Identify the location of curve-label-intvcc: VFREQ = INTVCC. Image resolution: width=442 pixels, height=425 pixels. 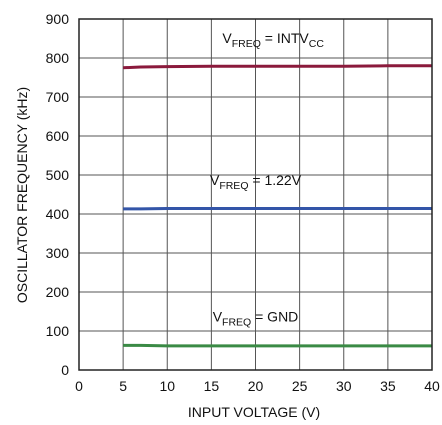
(273, 40).